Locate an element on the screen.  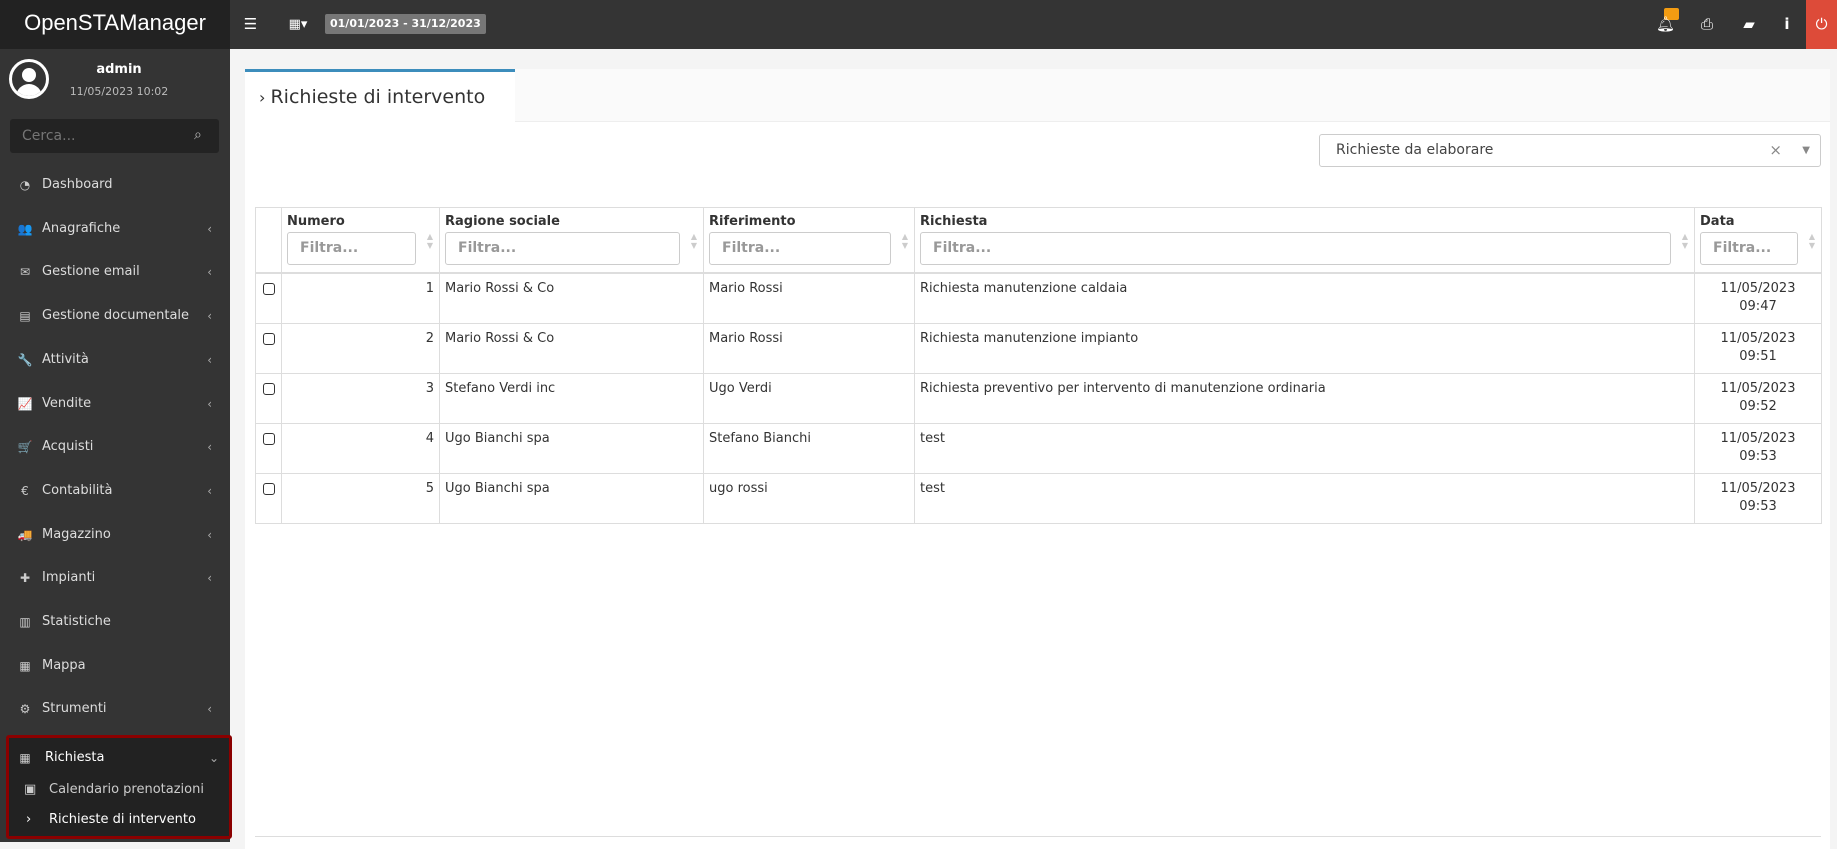
select-all-column is located at coordinates (268, 240).